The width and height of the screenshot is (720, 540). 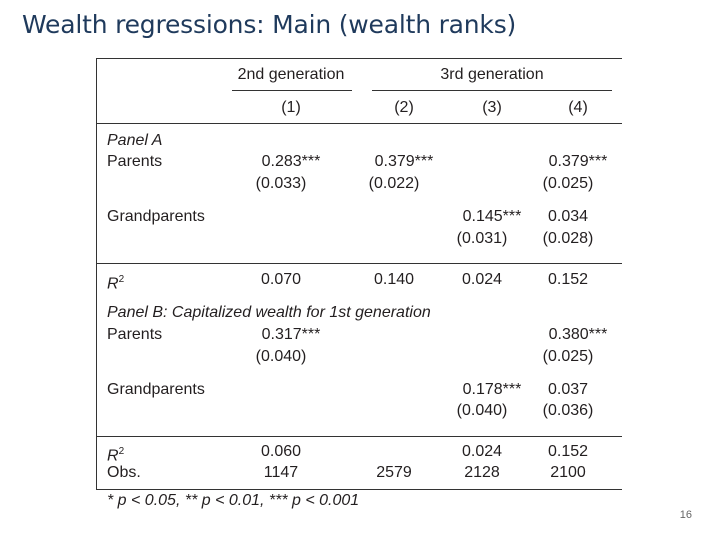 What do you see at coordinates (359, 489) in the screenshot?
I see `table-bottom-rule` at bounding box center [359, 489].